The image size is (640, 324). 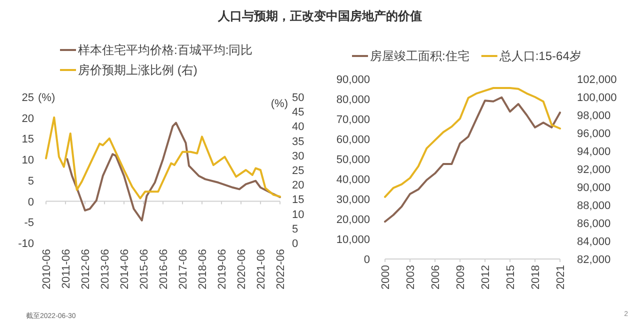 I want to click on legend-label: 房屋竣工面积:住宅, so click(x=420, y=56).